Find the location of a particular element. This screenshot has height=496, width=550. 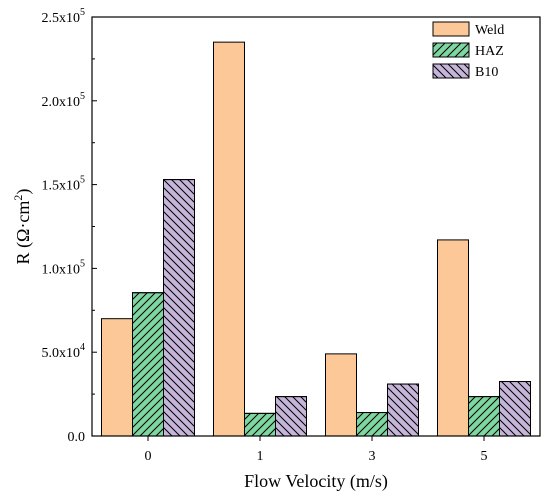

x-tick-label: 1 is located at coordinates (260, 456).